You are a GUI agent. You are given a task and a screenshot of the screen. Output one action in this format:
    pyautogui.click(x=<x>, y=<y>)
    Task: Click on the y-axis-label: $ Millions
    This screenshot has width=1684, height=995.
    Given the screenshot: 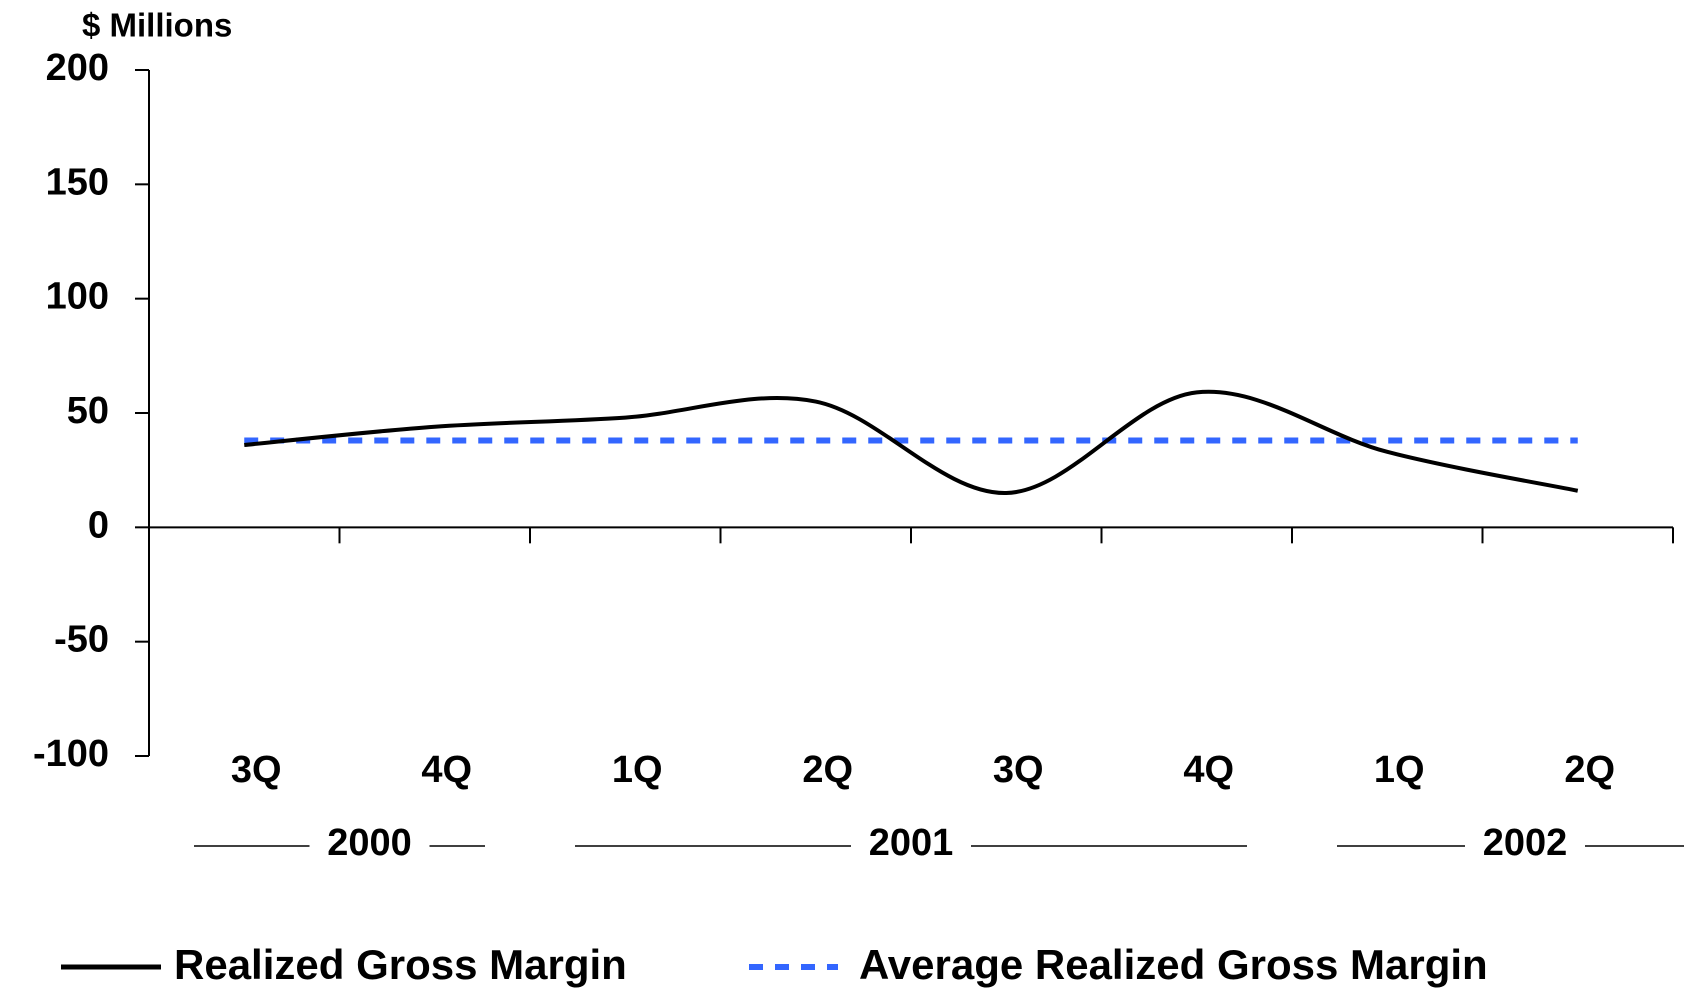 What is the action you would take?
    pyautogui.click(x=157, y=25)
    